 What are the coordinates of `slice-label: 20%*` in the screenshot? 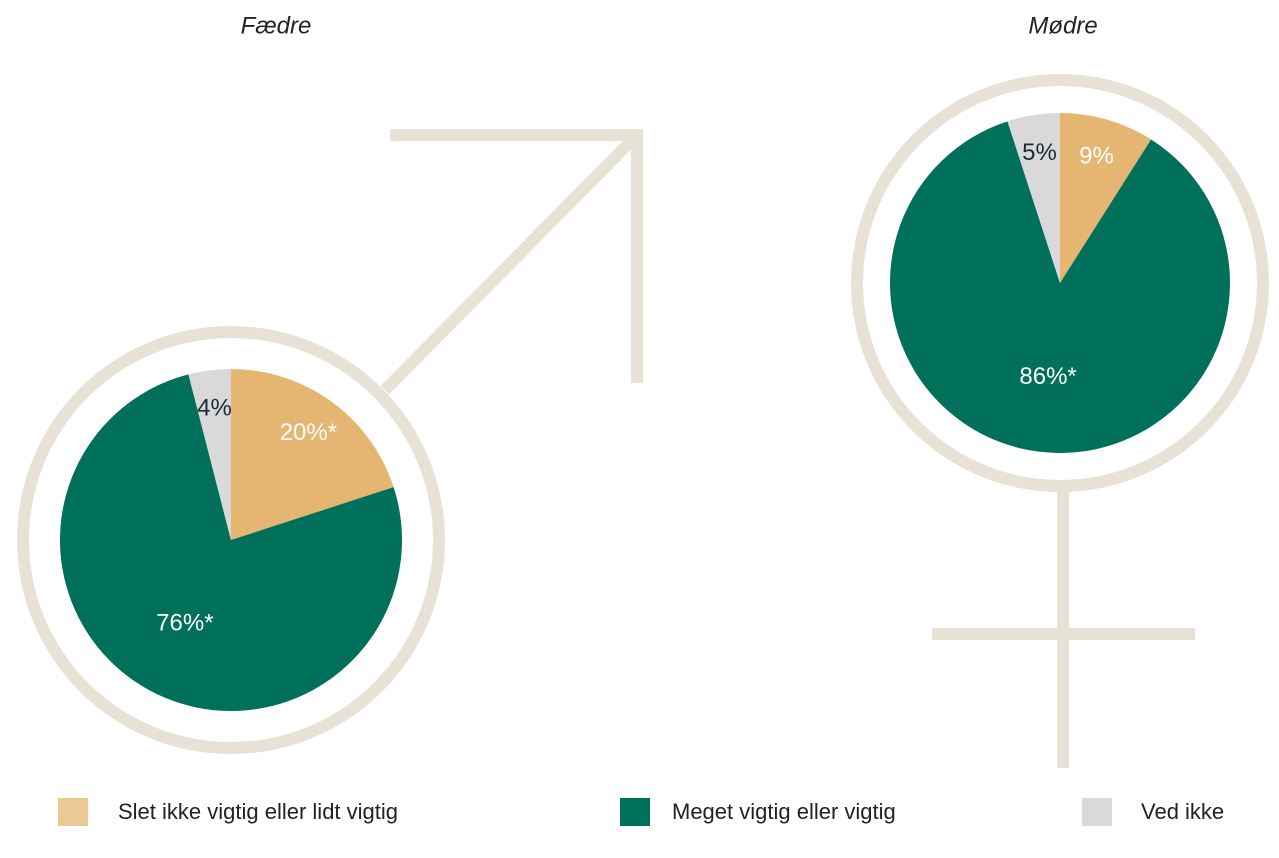 It's located at (308, 432).